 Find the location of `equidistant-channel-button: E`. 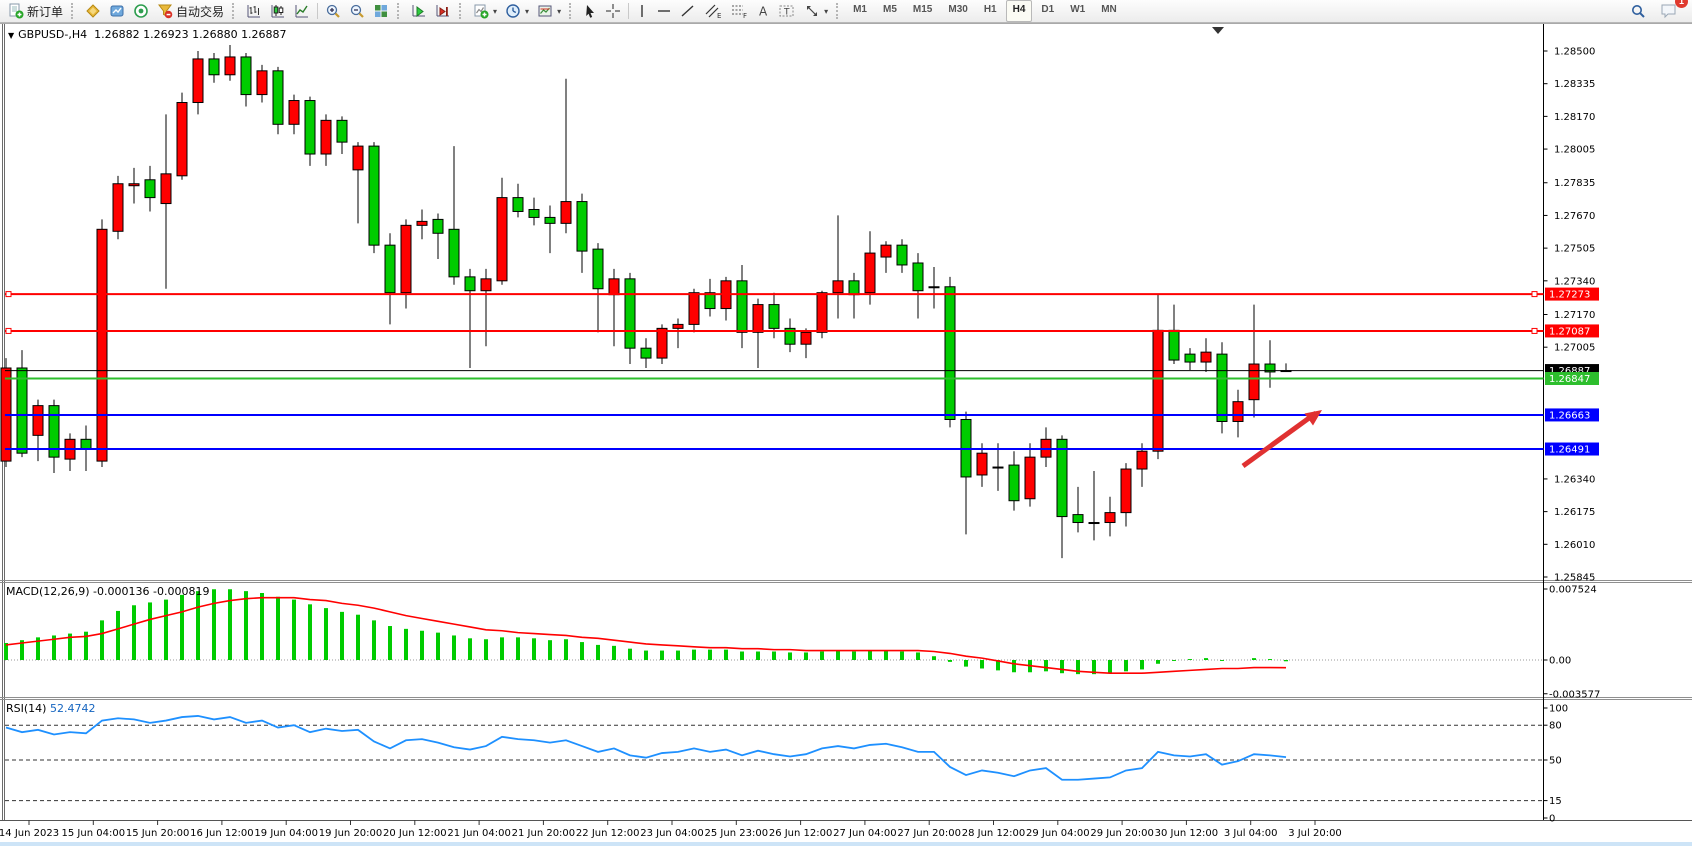

equidistant-channel-button: E is located at coordinates (713, 11).